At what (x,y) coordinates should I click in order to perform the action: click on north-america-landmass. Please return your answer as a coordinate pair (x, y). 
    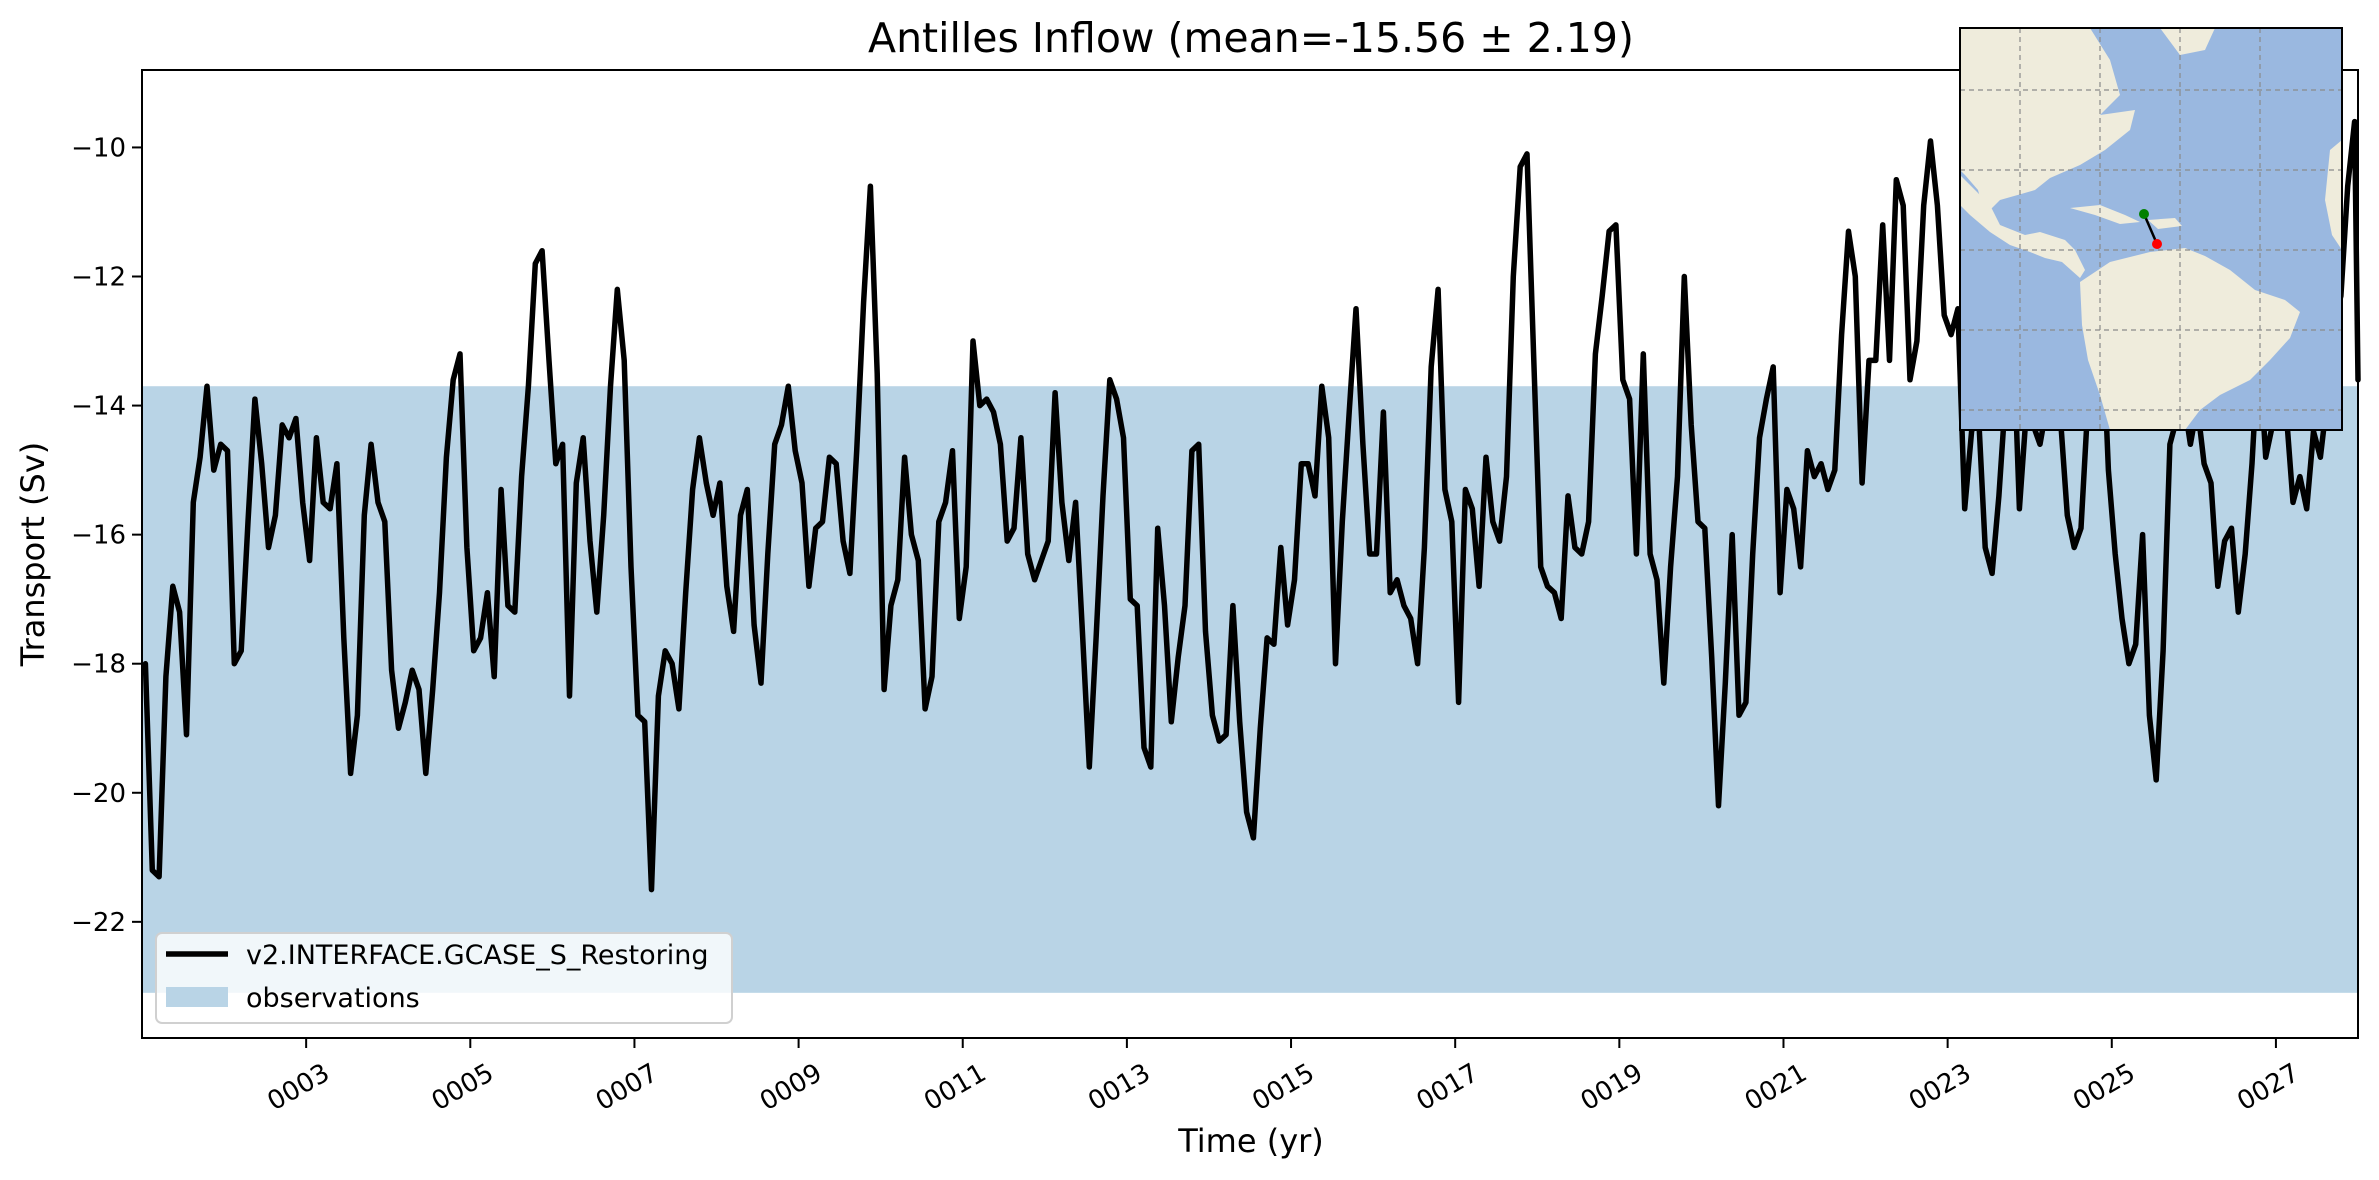
    Looking at the image, I should click on (2047, 121).